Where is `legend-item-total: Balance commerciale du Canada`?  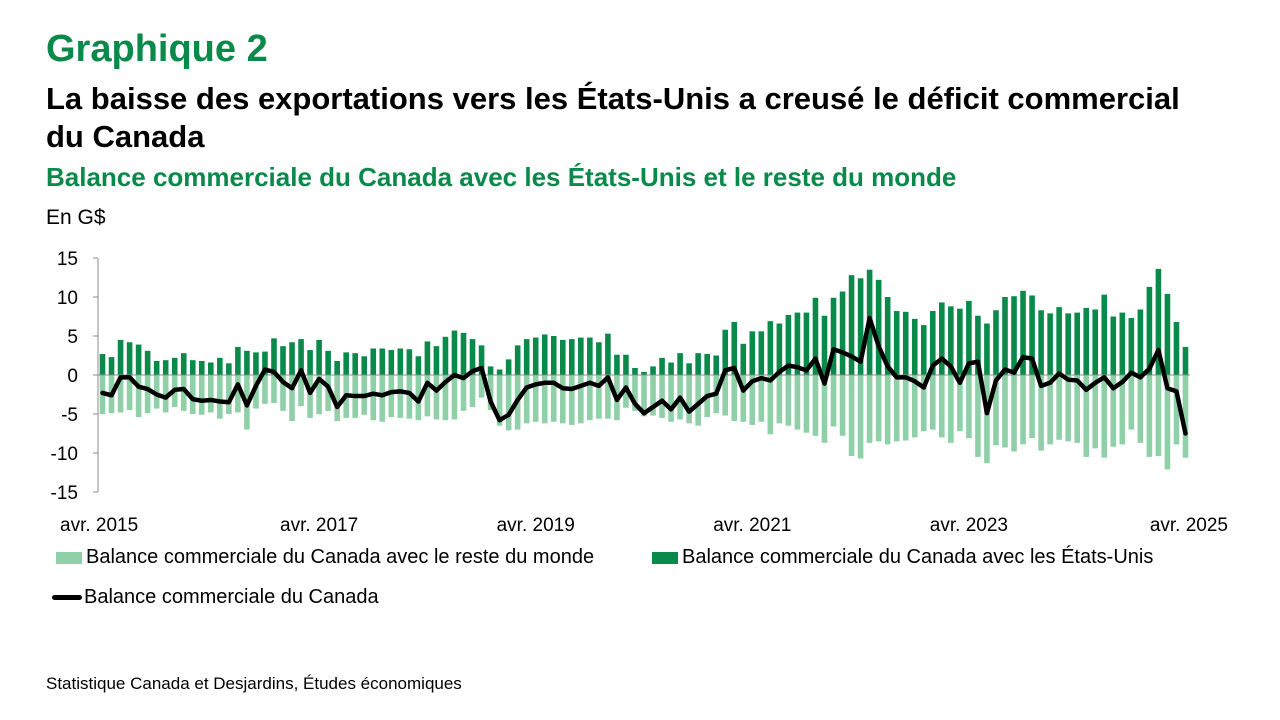 legend-item-total: Balance commerciale du Canada is located at coordinates (215, 597).